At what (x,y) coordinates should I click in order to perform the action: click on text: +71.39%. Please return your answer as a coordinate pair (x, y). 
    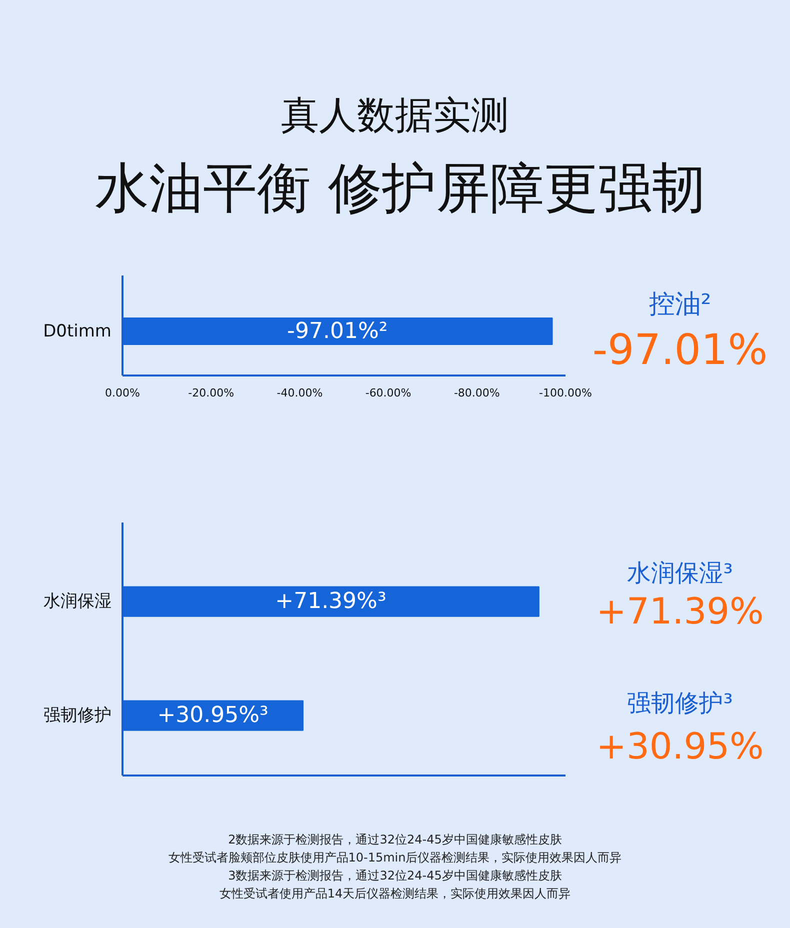
    Looking at the image, I should click on (680, 611).